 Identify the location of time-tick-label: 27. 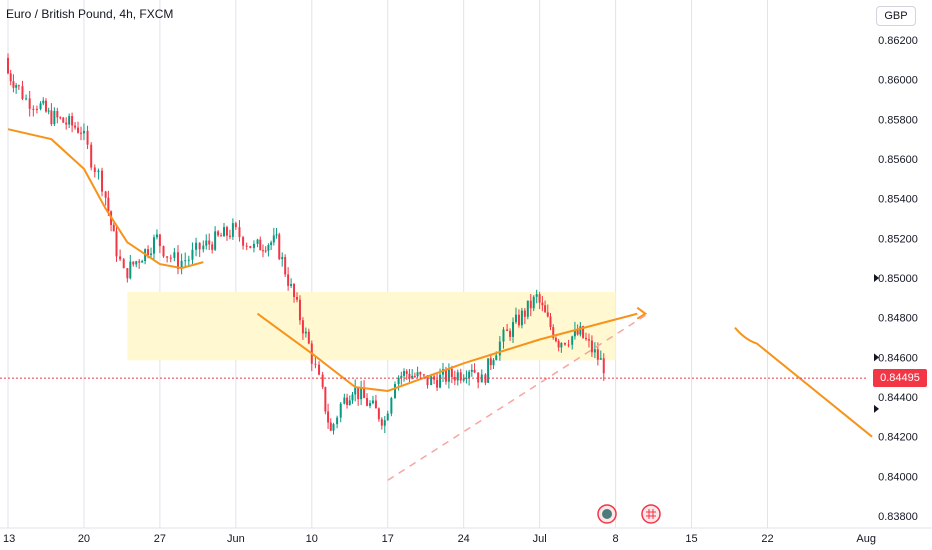
(160, 539).